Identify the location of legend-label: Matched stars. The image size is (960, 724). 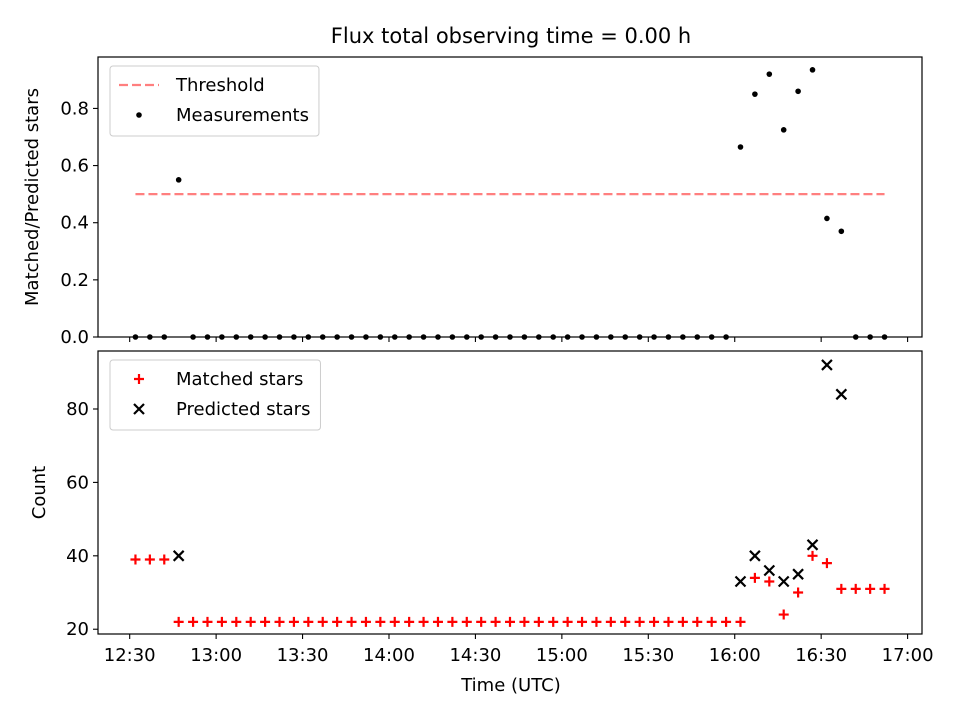
(239, 379).